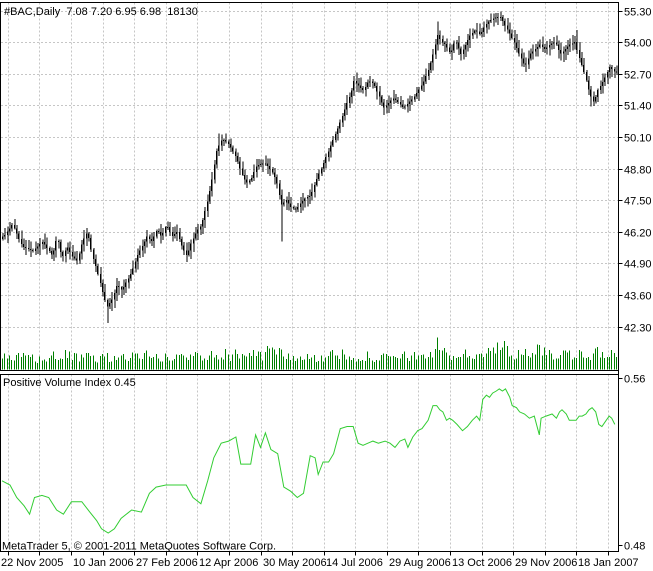 The height and width of the screenshot is (571, 653). What do you see at coordinates (638, 76) in the screenshot?
I see `price-axis-label: 52.70` at bounding box center [638, 76].